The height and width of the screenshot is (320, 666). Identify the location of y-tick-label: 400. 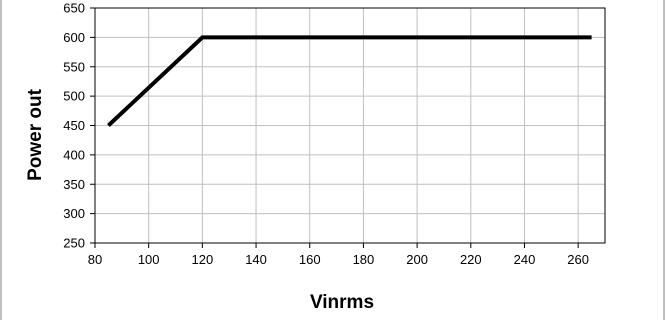
(74, 154).